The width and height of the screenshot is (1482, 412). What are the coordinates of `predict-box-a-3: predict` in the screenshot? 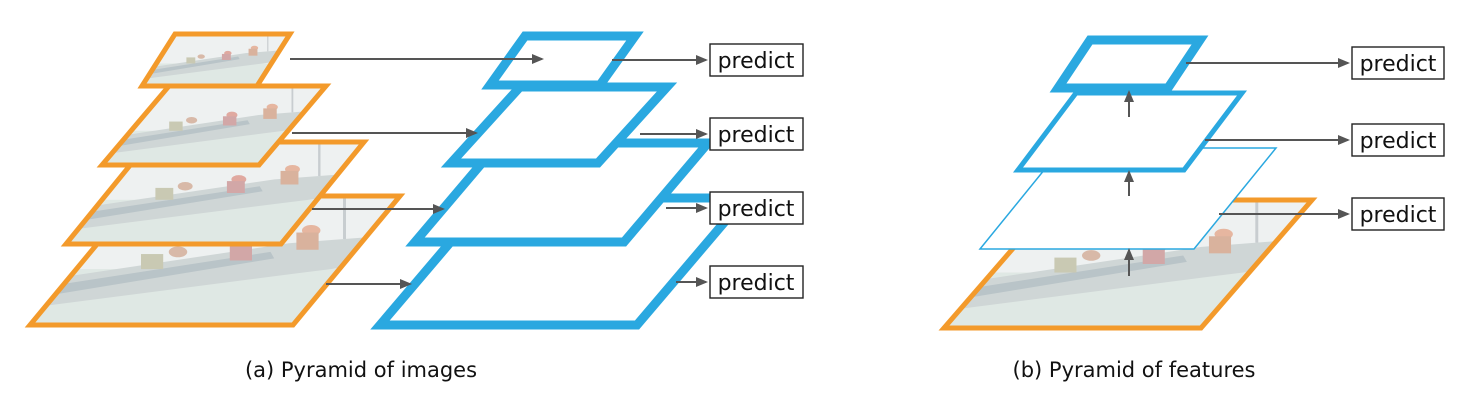 It's located at (756, 208).